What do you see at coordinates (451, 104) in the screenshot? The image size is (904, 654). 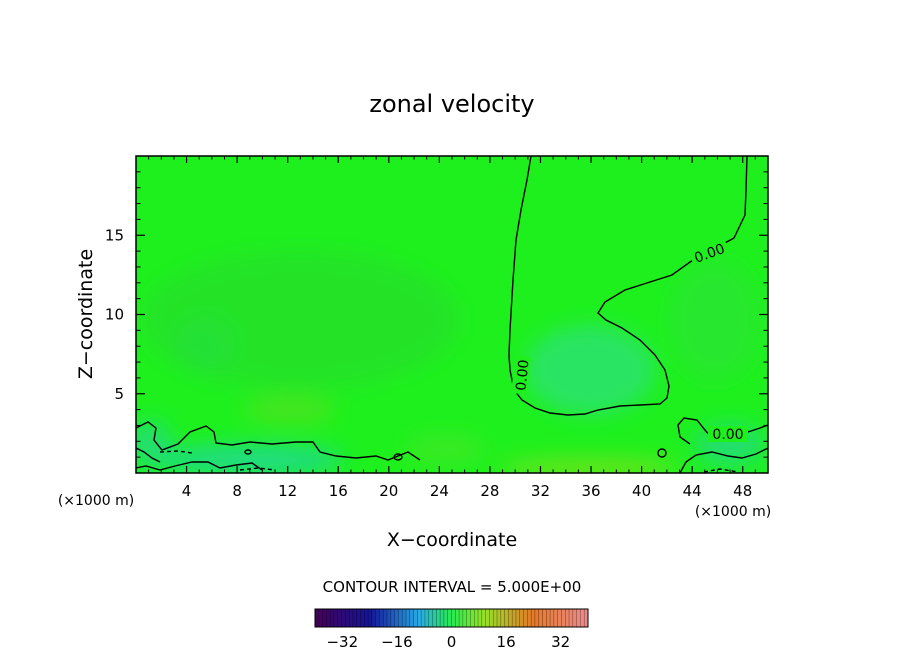 I see `chart-title: zonal velocity` at bounding box center [451, 104].